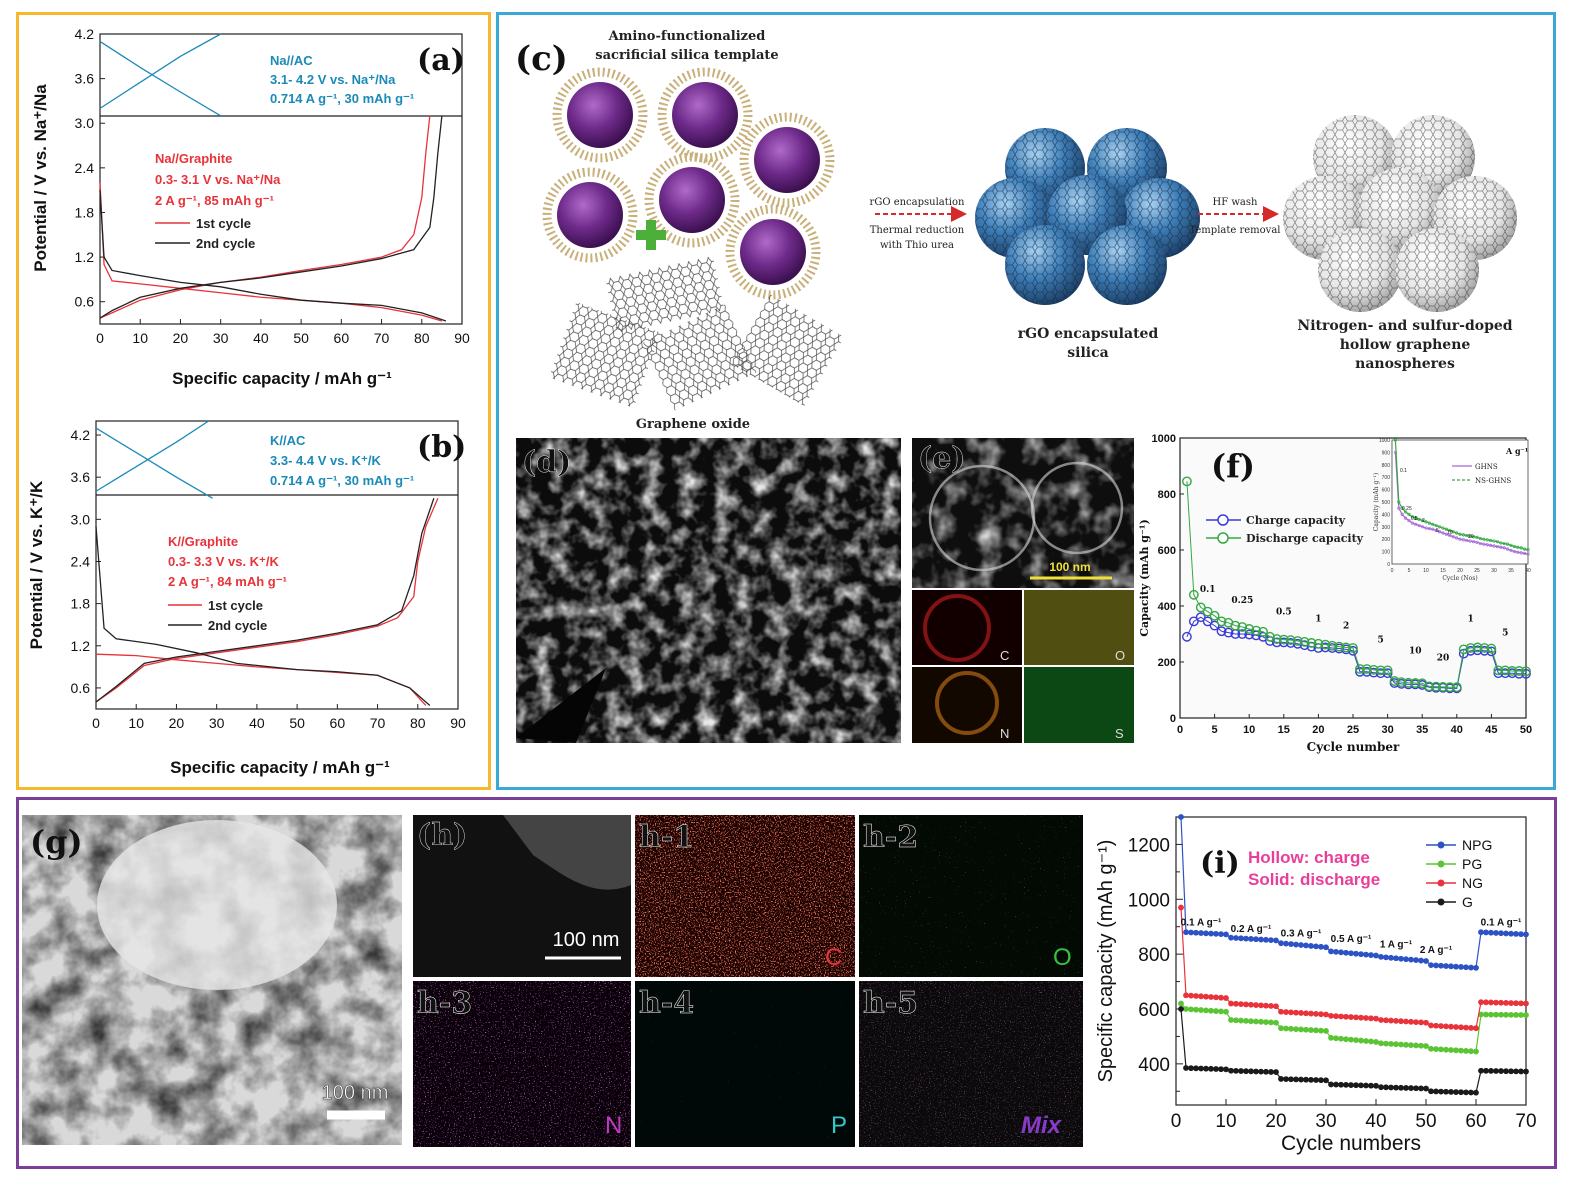  What do you see at coordinates (1120, 655) in the screenshot?
I see `map-o-label: O` at bounding box center [1120, 655].